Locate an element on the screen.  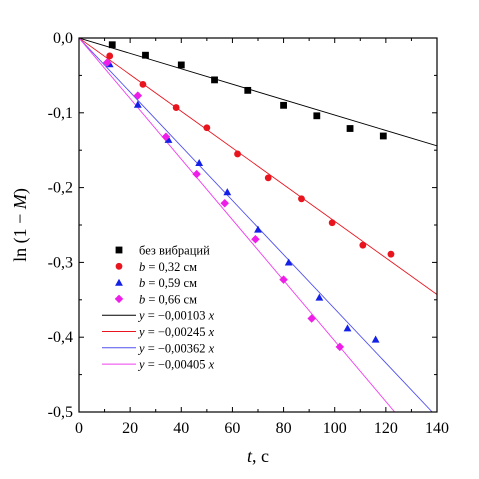
x-tick-label-5: 100 is located at coordinates (335, 428).